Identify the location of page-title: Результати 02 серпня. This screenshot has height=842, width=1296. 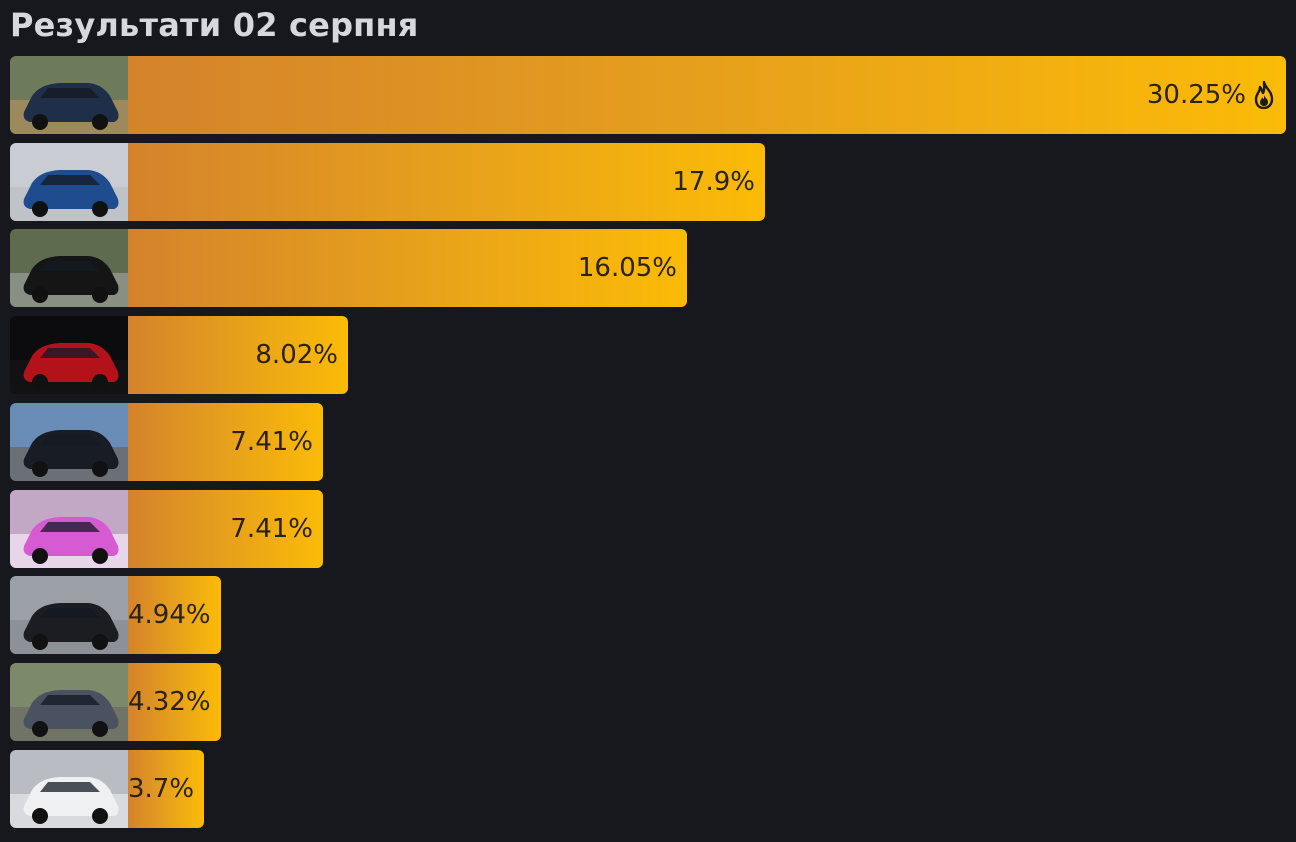
(214, 25).